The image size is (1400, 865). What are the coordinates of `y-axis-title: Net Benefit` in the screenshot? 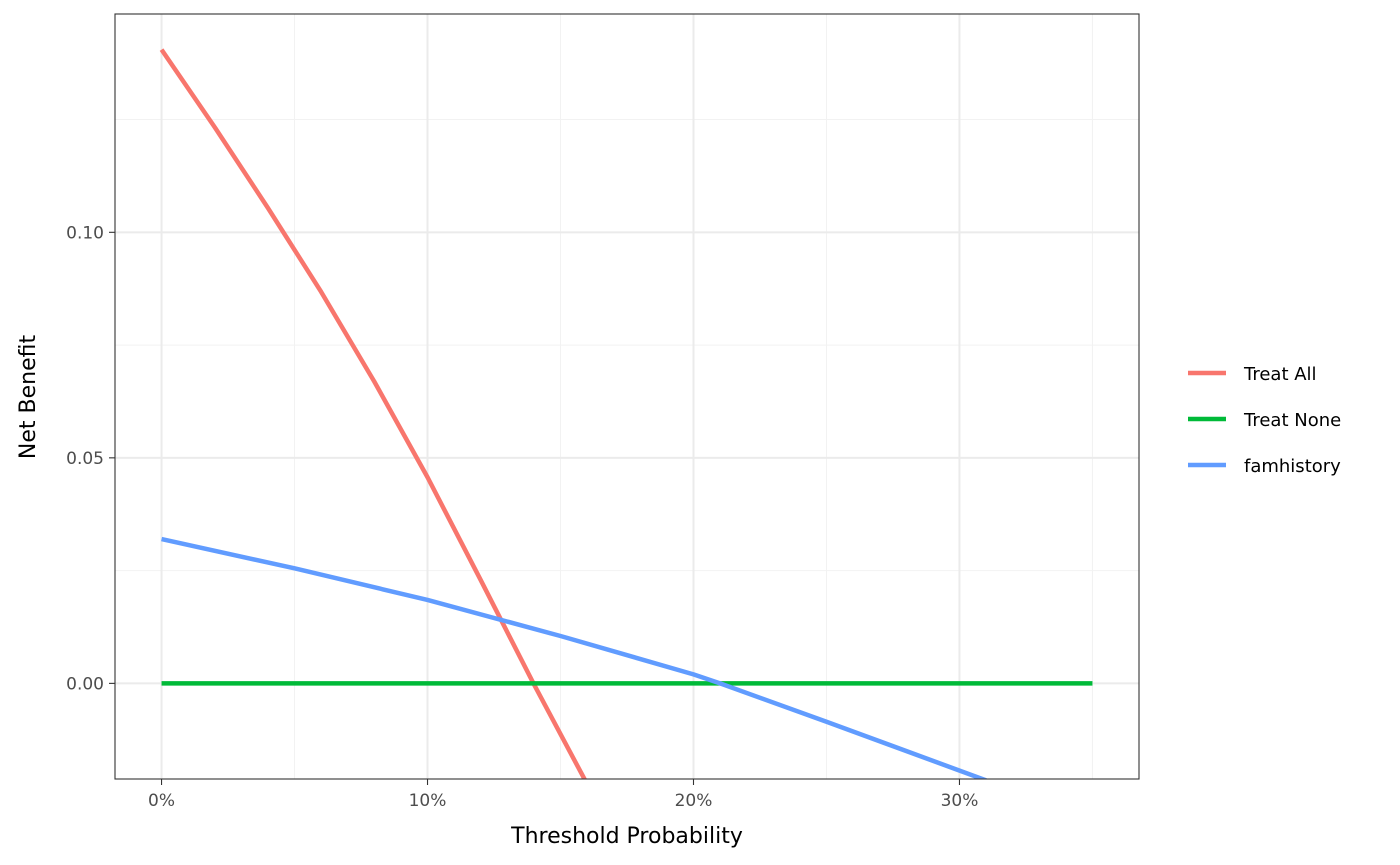 It's located at (28, 397).